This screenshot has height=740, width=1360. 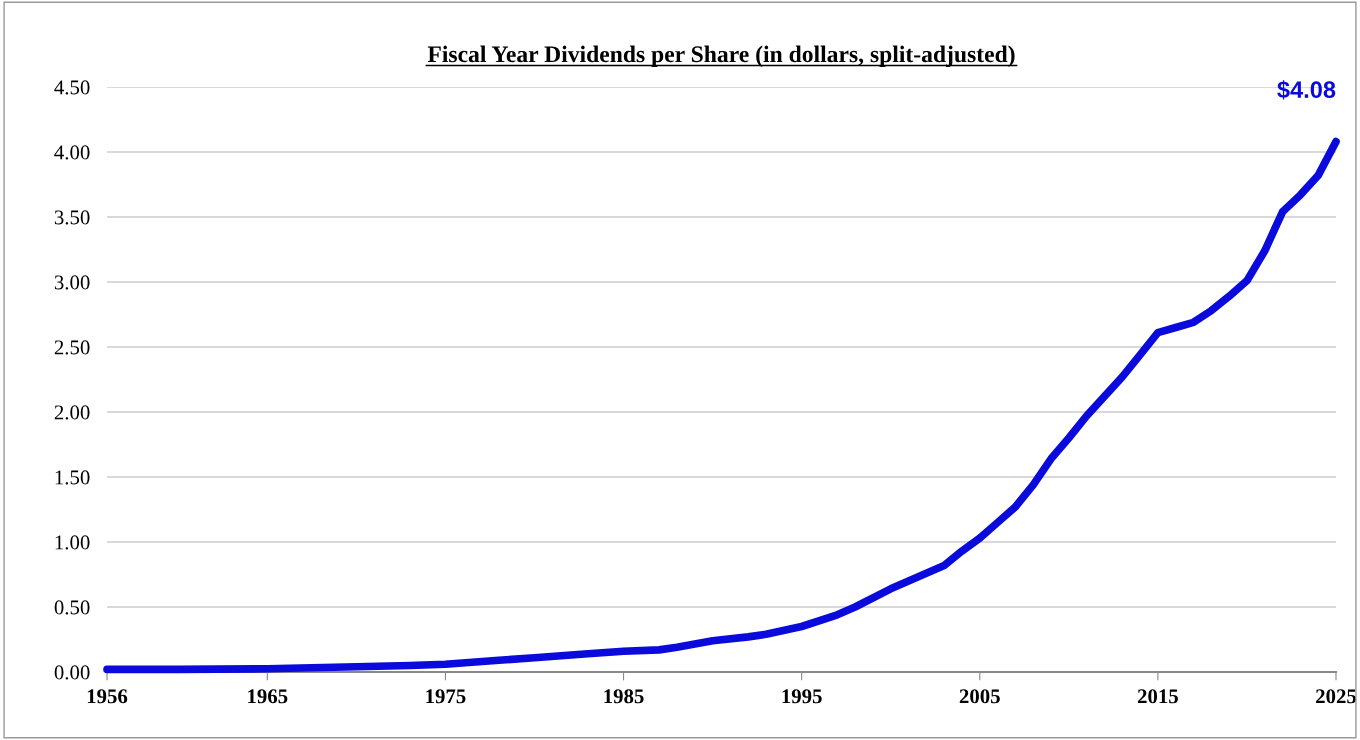 I want to click on chart-title: Fiscal Year Dividends per Share (in dollars, split-adjusted), so click(x=721, y=56).